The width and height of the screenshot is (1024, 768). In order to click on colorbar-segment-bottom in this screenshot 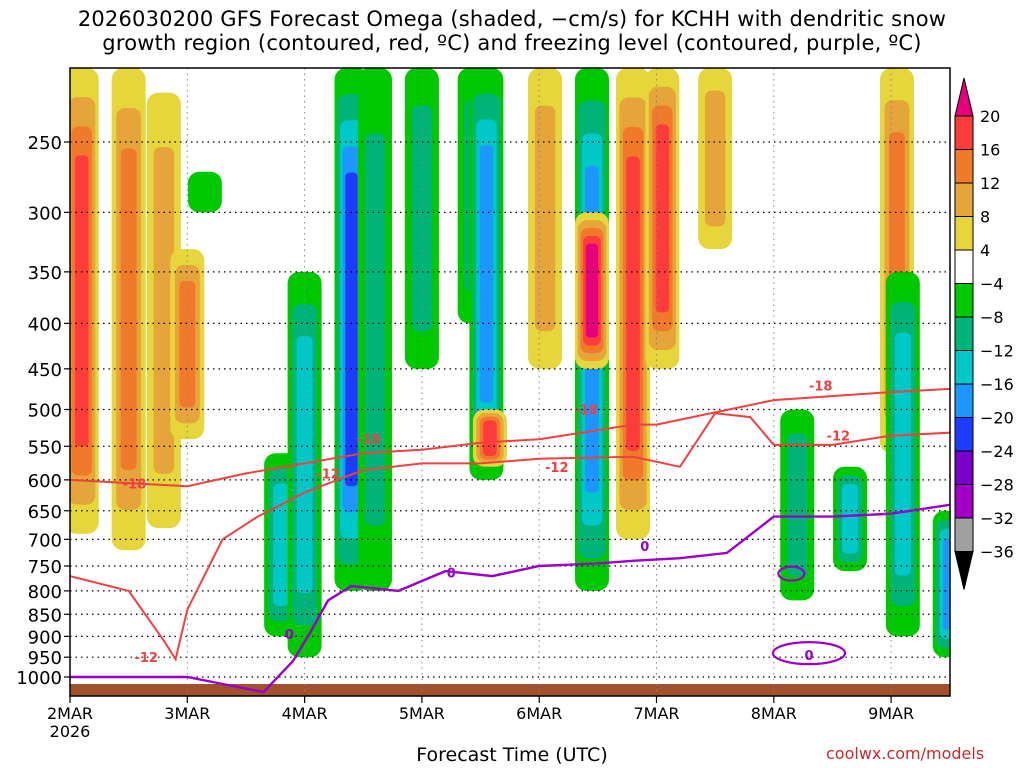, I will do `click(964, 570)`.